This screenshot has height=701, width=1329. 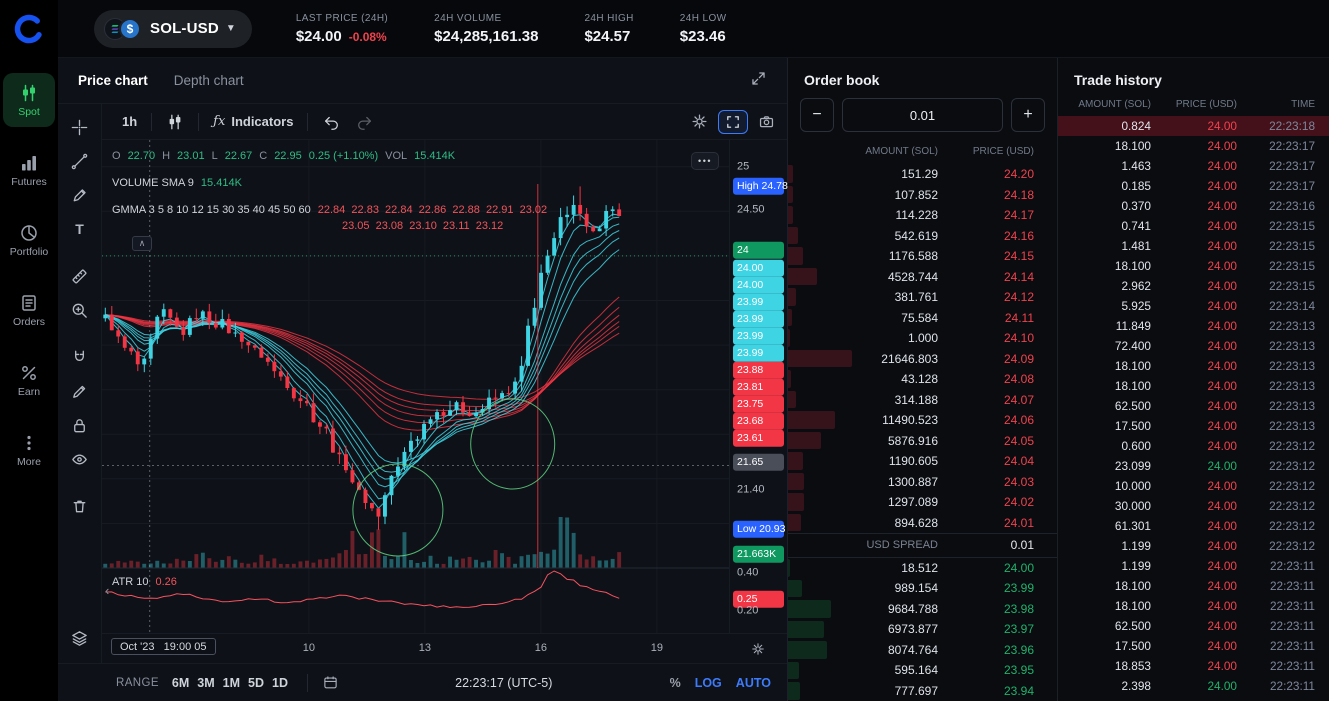 What do you see at coordinates (922, 215) in the screenshot?
I see `orderbook-row: 114.228 24.17` at bounding box center [922, 215].